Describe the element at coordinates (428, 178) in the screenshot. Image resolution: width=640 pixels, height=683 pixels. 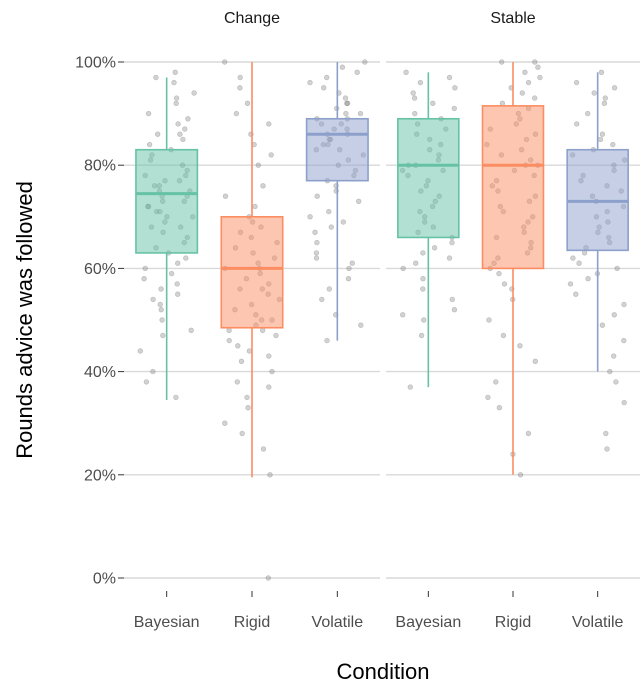
I see `box-bayesian` at that location.